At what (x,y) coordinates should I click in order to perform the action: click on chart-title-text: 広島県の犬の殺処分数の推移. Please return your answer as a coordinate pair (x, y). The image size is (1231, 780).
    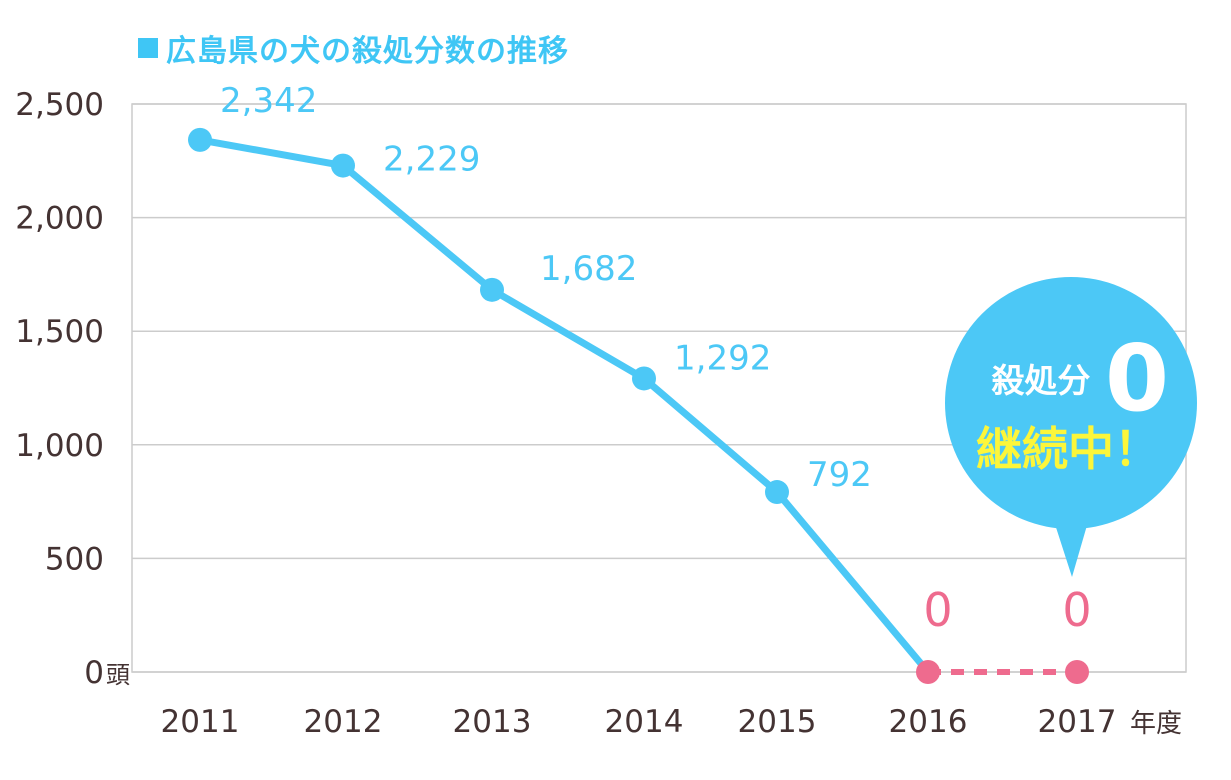
    Looking at the image, I should click on (367, 51).